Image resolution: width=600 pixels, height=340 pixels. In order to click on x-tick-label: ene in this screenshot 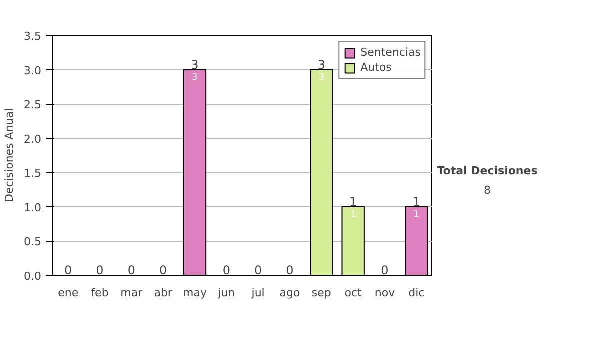, I will do `click(68, 293)`.